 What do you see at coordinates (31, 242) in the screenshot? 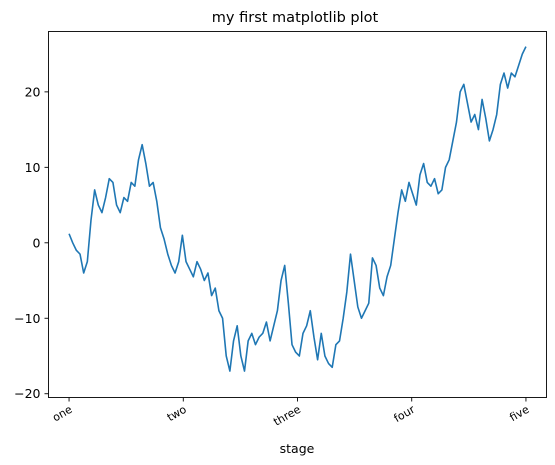
I see `y-axis: −20 −10 0 10 20` at bounding box center [31, 242].